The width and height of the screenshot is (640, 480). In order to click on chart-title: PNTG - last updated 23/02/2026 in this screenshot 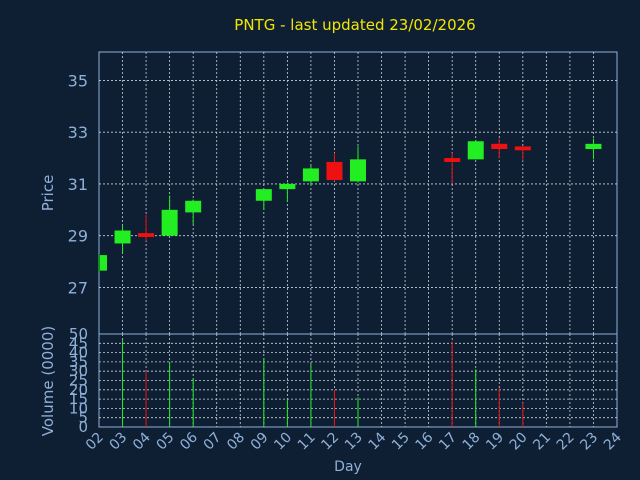, I will do `click(354, 25)`.